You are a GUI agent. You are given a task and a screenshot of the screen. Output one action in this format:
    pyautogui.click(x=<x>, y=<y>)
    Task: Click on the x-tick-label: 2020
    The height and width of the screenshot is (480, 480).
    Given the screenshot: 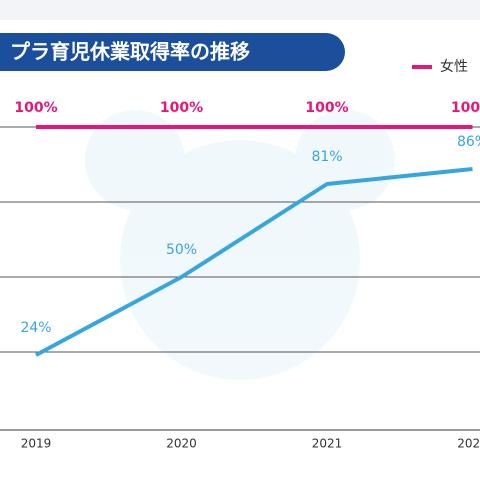 What is the action you would take?
    pyautogui.click(x=181, y=444)
    